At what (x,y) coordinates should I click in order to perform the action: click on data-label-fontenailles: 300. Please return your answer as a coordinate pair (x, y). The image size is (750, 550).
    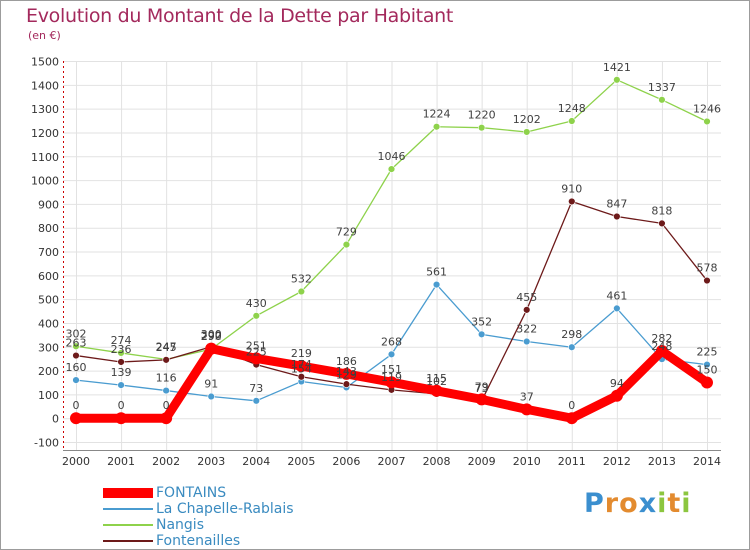
    Looking at the image, I should click on (211, 334).